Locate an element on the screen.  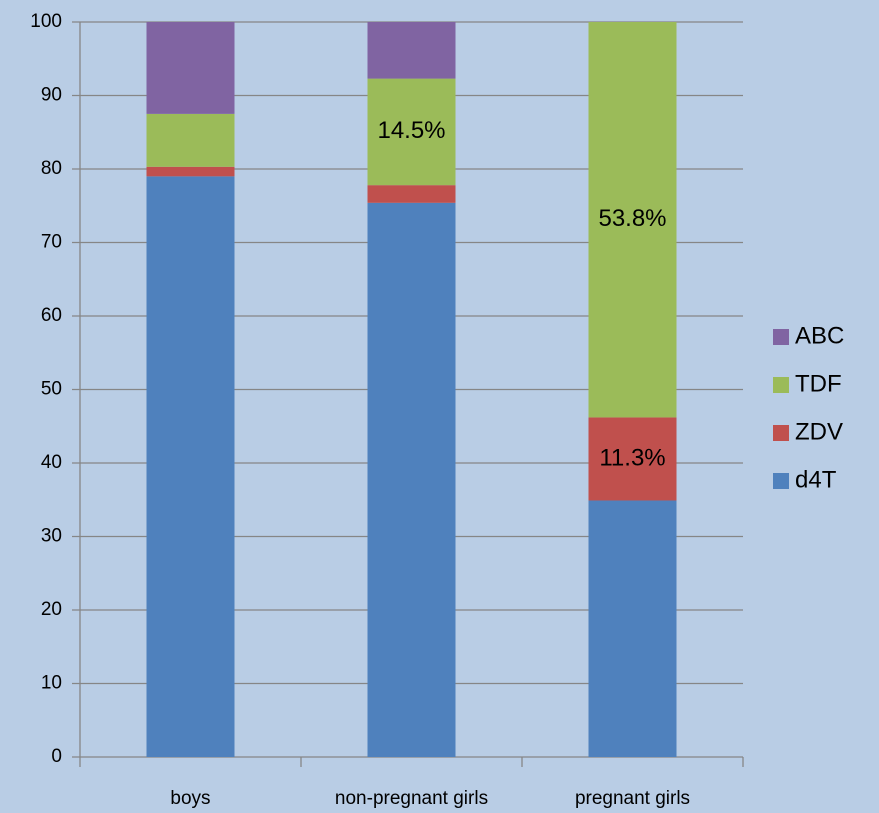
legend-label: d4T is located at coordinates (816, 479).